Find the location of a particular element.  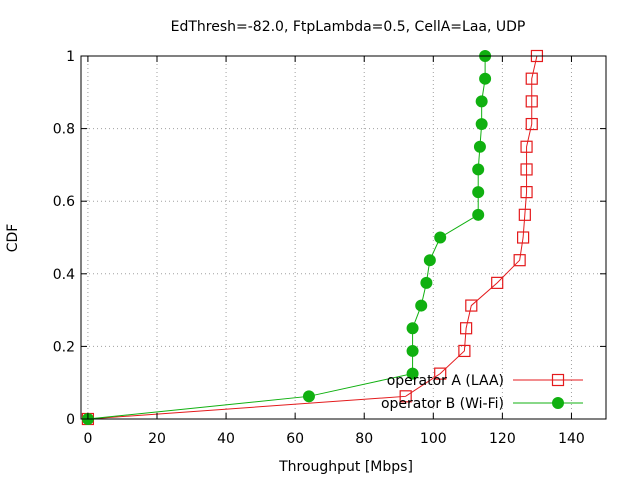

y-tick-label: 0.4 is located at coordinates (64, 275).